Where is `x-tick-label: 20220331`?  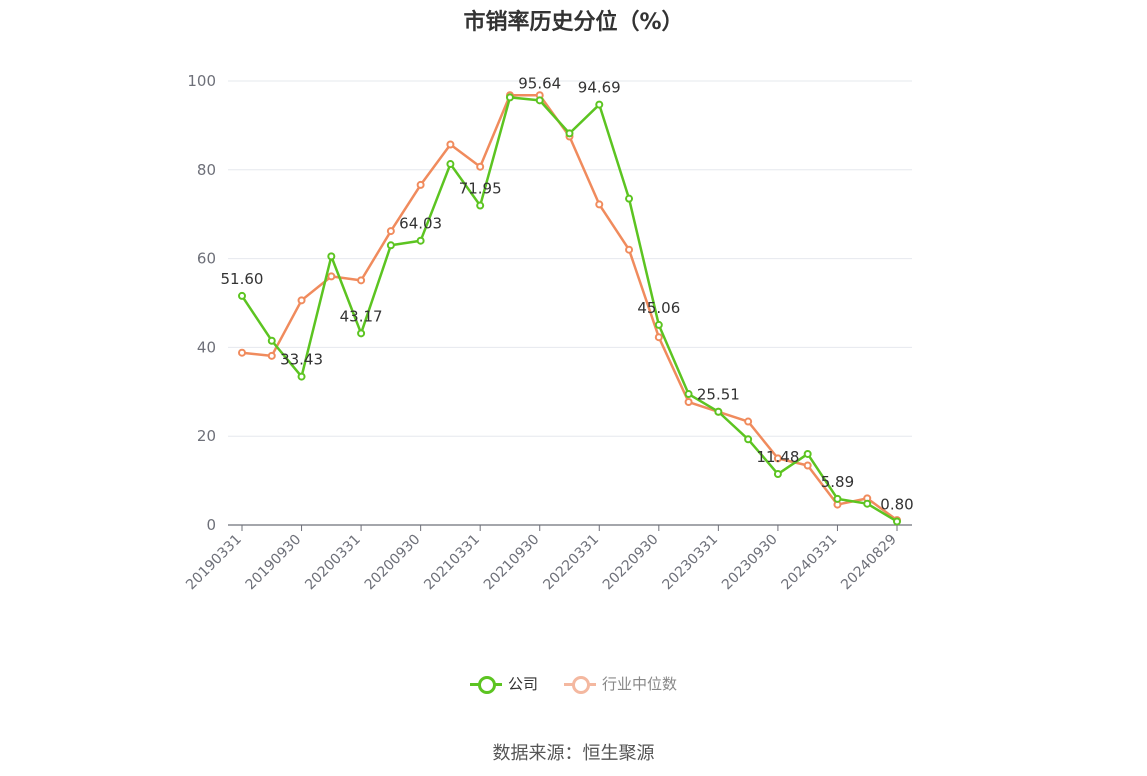 x-tick-label: 20220331 is located at coordinates (571, 563).